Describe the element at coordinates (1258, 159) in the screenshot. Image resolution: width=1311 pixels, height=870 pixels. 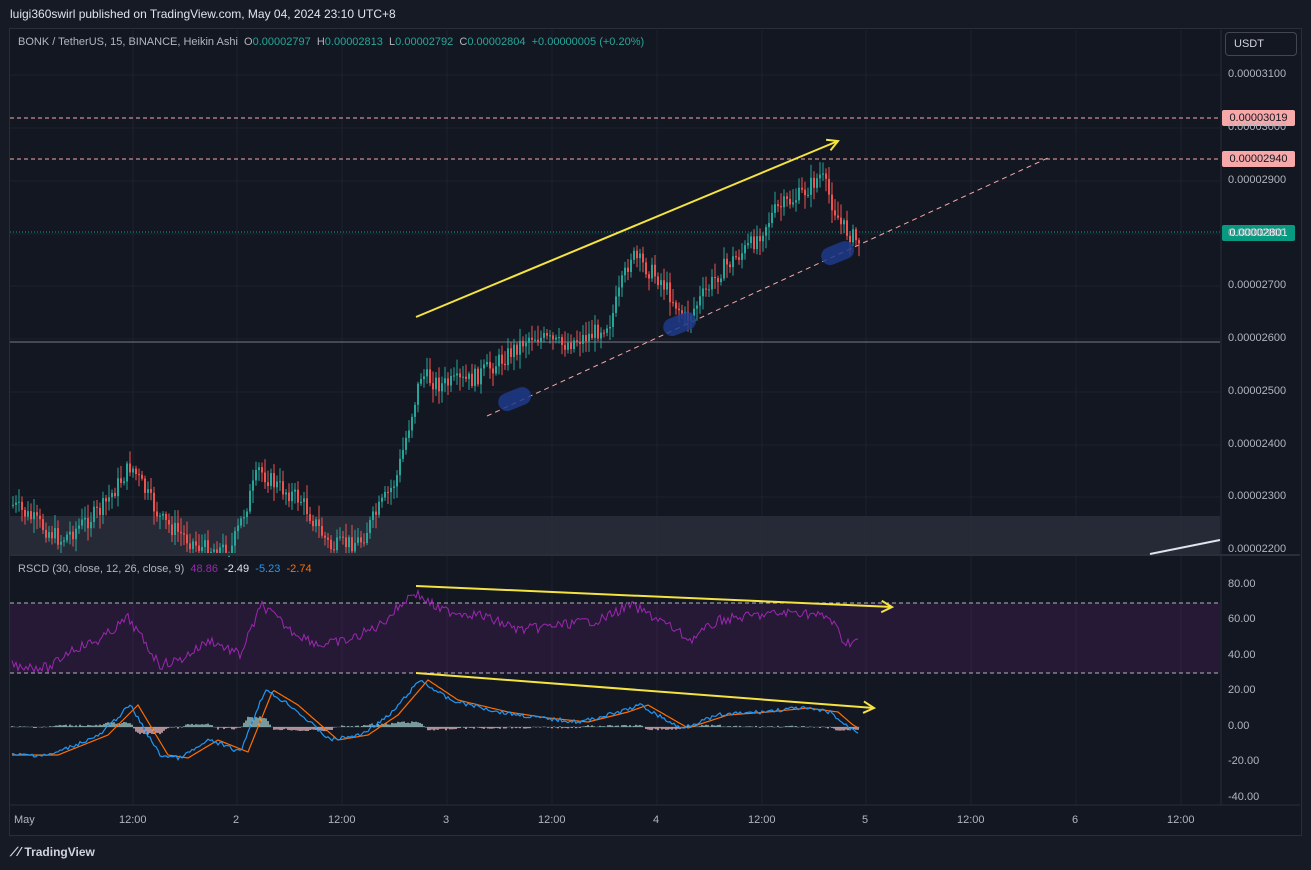
I see `price-tag-mid-line: 0.00002940` at that location.